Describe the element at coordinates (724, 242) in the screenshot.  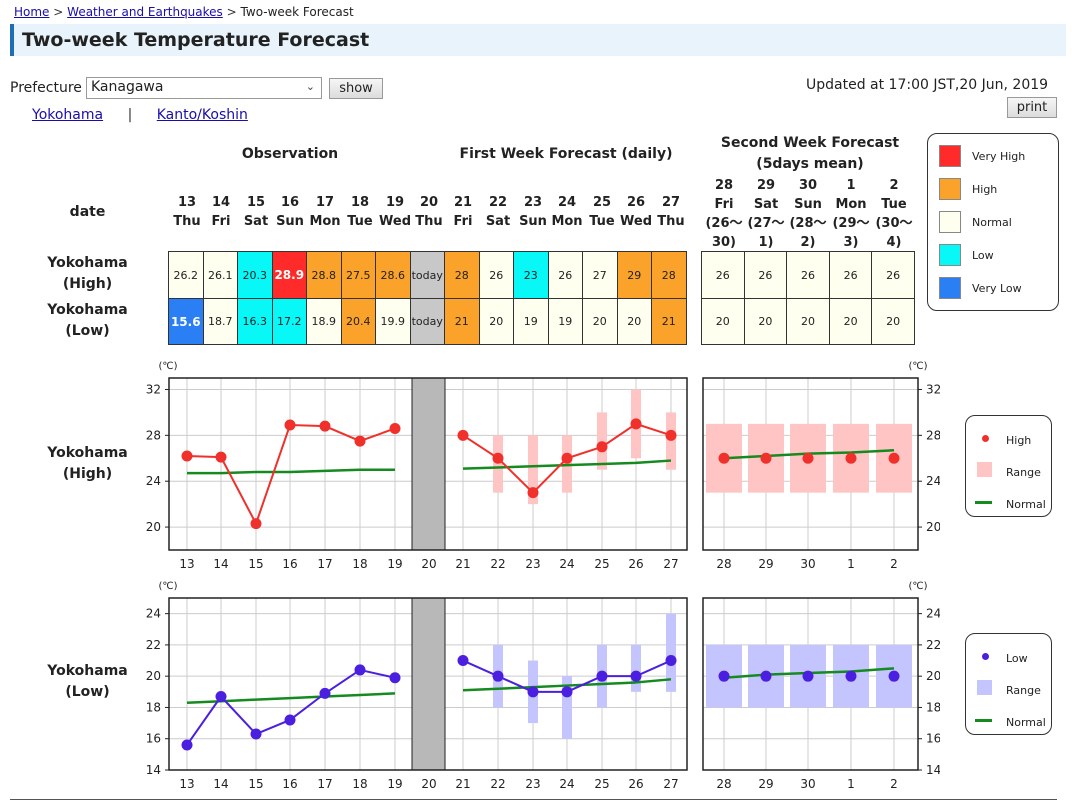
I see `week2-date-part: 30)` at that location.